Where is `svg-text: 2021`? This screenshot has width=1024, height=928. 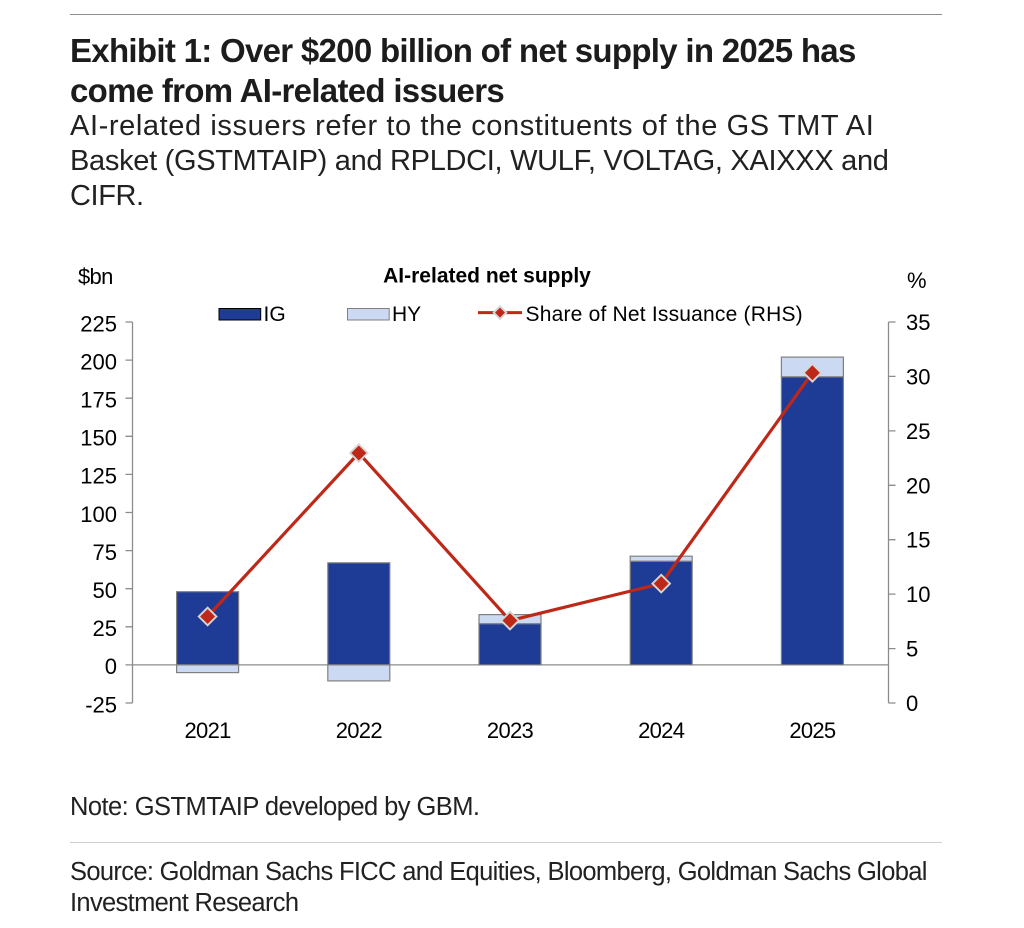 svg-text: 2021 is located at coordinates (208, 730).